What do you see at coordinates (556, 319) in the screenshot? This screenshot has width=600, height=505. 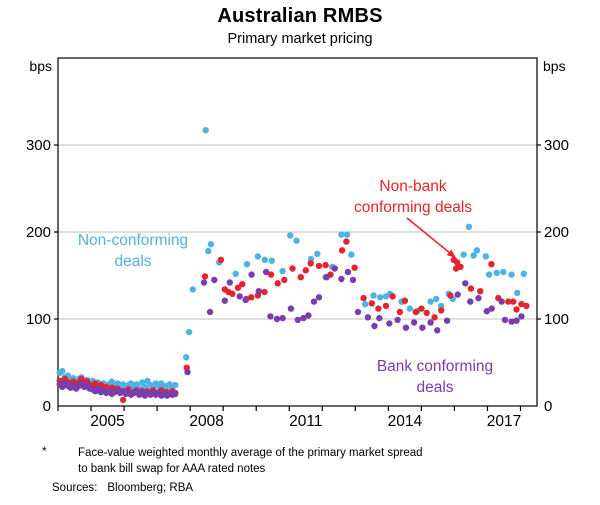 I see `y-tick-label-right: 100` at bounding box center [556, 319].